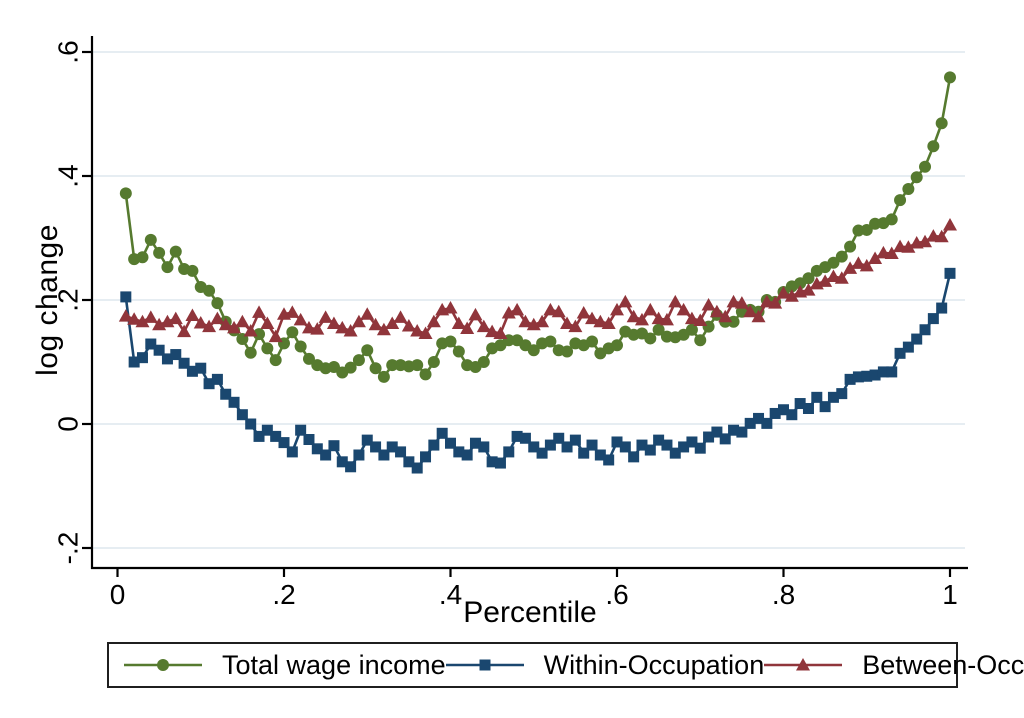  Describe the element at coordinates (68, 175) in the screenshot. I see `y-tick-label: .4` at that location.